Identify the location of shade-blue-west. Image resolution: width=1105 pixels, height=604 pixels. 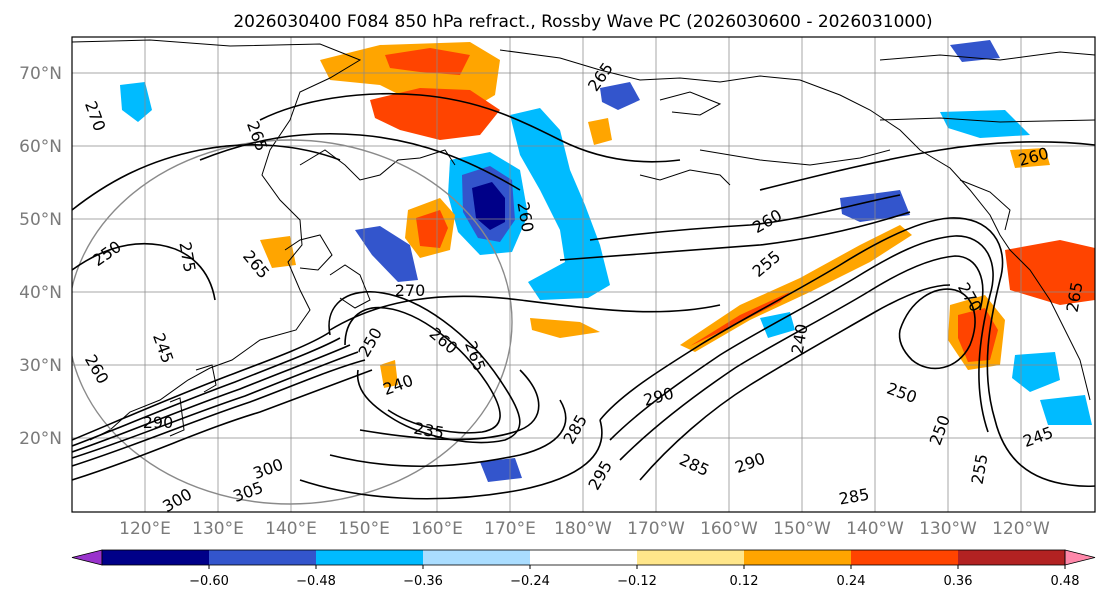
(386, 254).